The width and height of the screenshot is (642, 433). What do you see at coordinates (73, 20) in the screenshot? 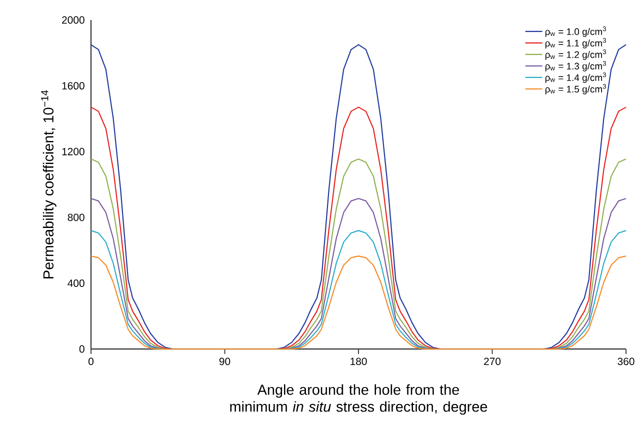
I see `y-tick-label: 2000` at bounding box center [73, 20].